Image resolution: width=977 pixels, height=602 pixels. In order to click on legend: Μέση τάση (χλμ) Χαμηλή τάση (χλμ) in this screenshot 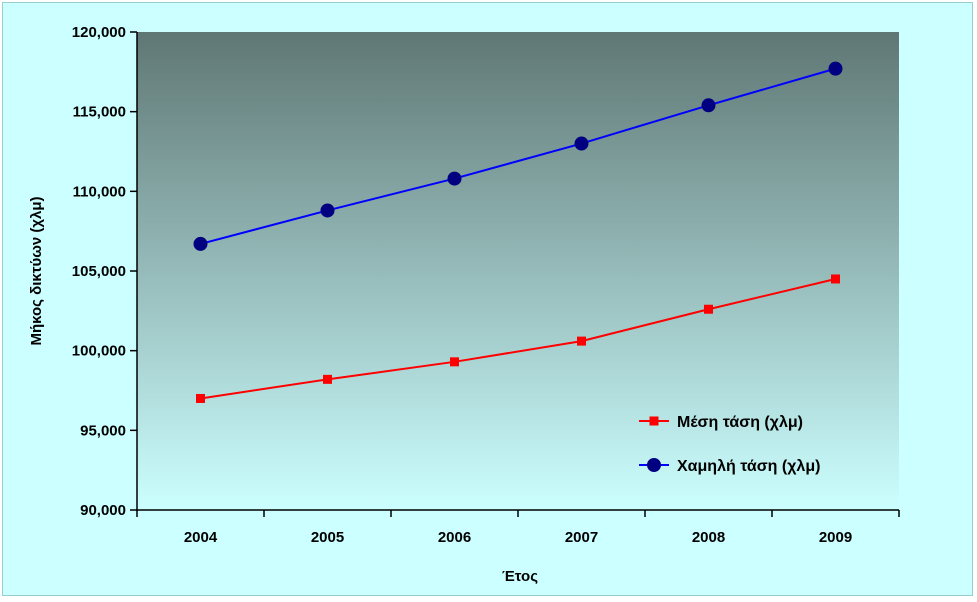, I will do `click(729, 444)`.